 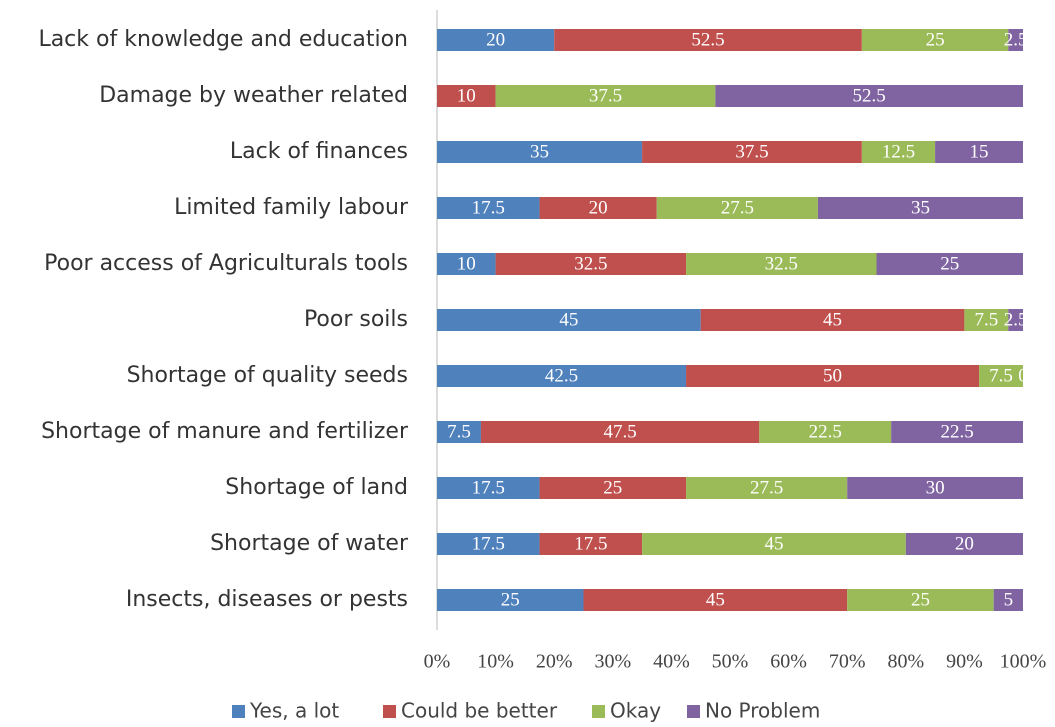 I want to click on x-tick-label: 100%, so click(x=1023, y=662).